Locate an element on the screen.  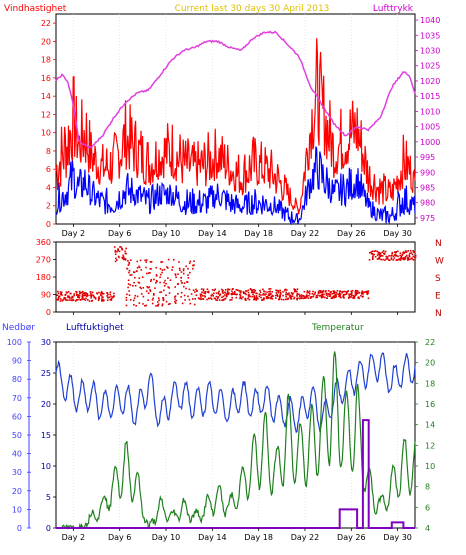
pressure-y-tick-label: 1000 is located at coordinates (430, 142).